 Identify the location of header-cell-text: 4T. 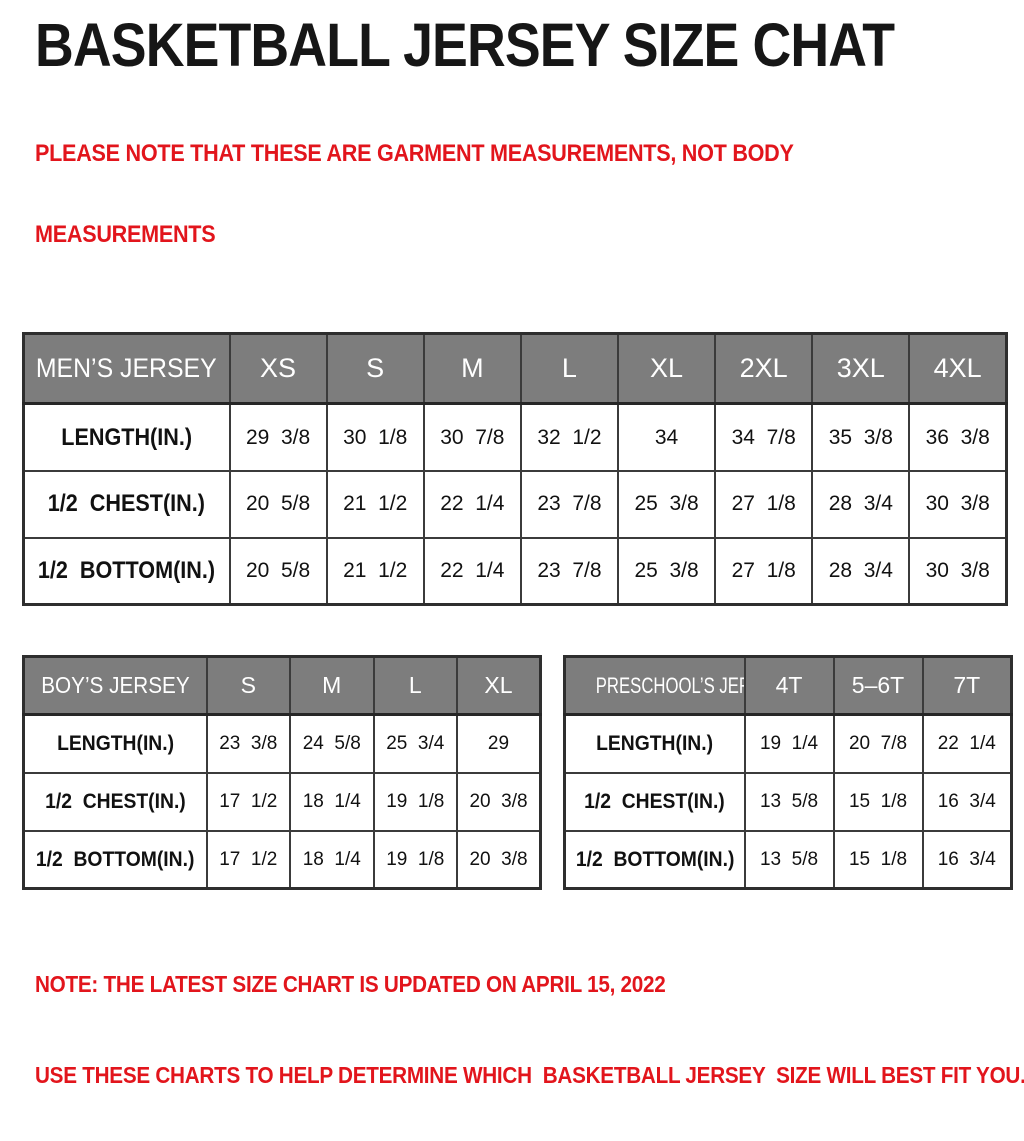
(789, 685).